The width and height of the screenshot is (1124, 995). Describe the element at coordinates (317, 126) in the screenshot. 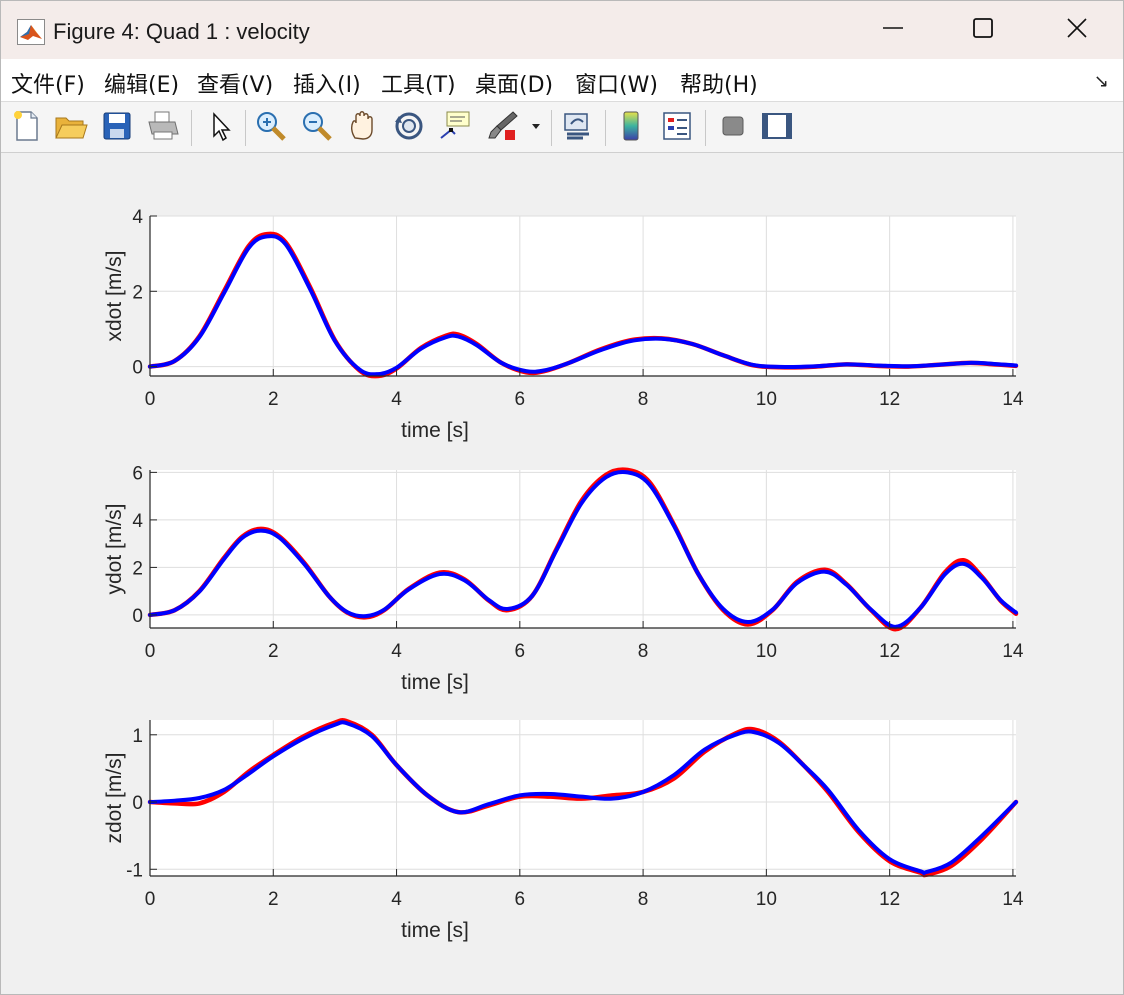

I see `zoom-out-icon` at that location.